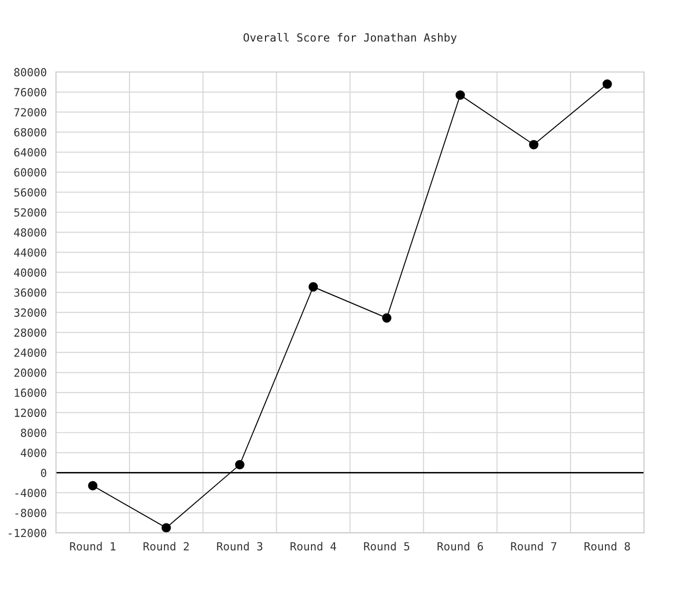 This screenshot has width=700, height=600. I want to click on y-tick-label: 28000, so click(30, 332).